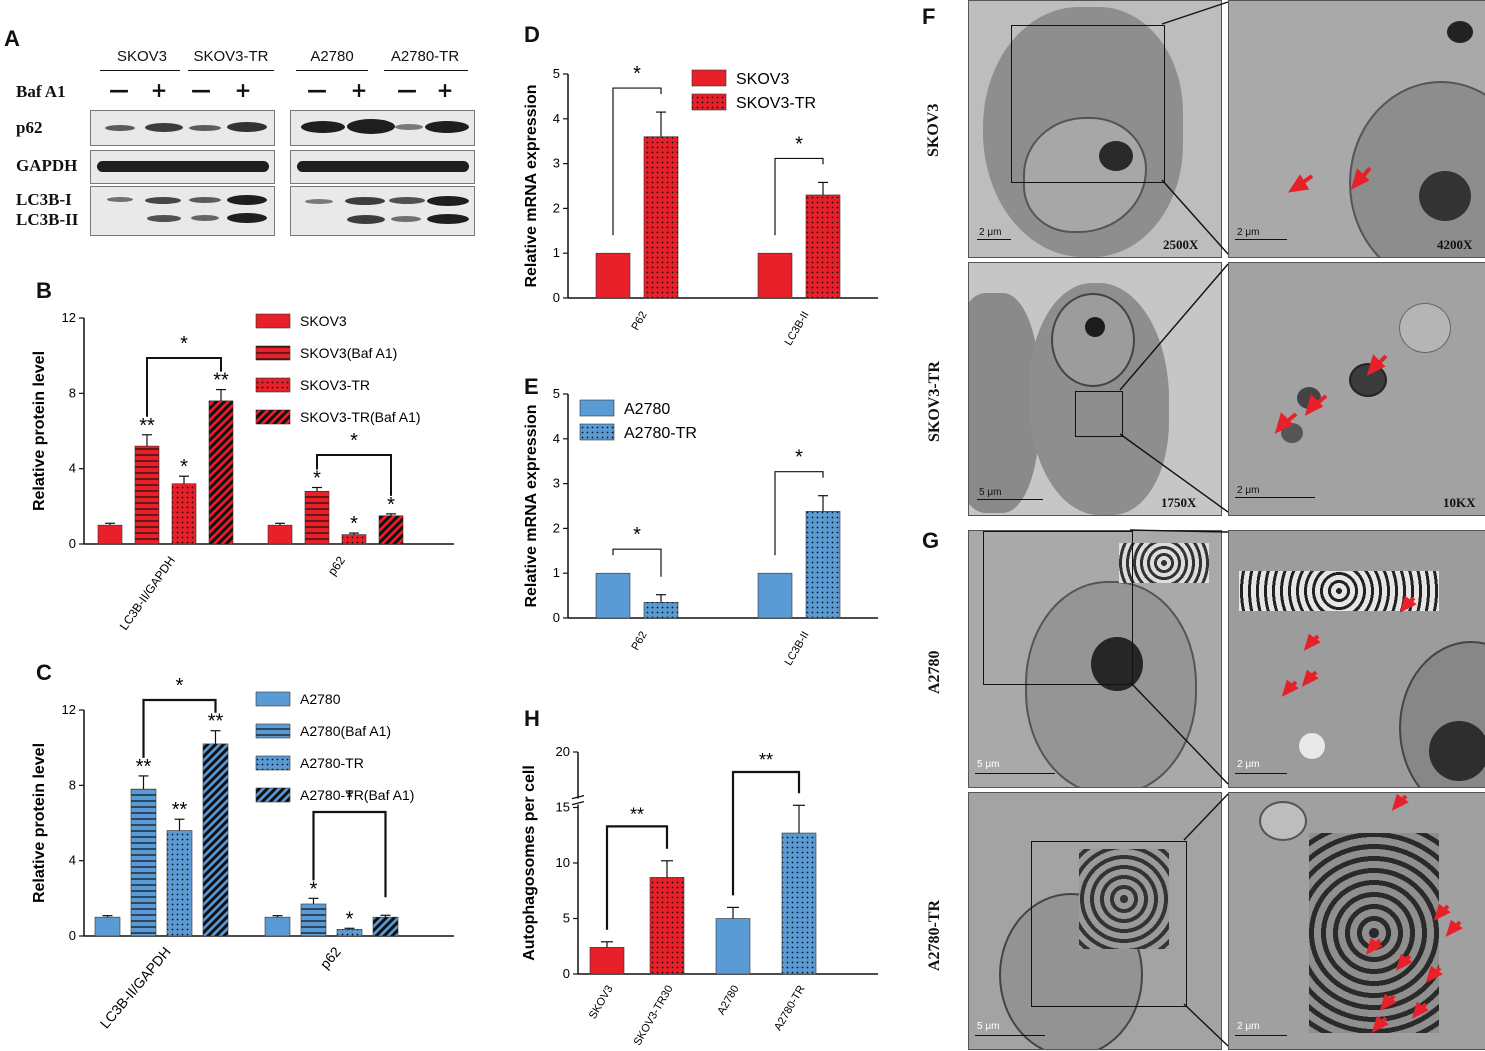 Image resolution: width=1485 pixels, height=1051 pixels. What do you see at coordinates (345, 731) in the screenshot?
I see `legend-label: A2780(Baf A1)` at bounding box center [345, 731].